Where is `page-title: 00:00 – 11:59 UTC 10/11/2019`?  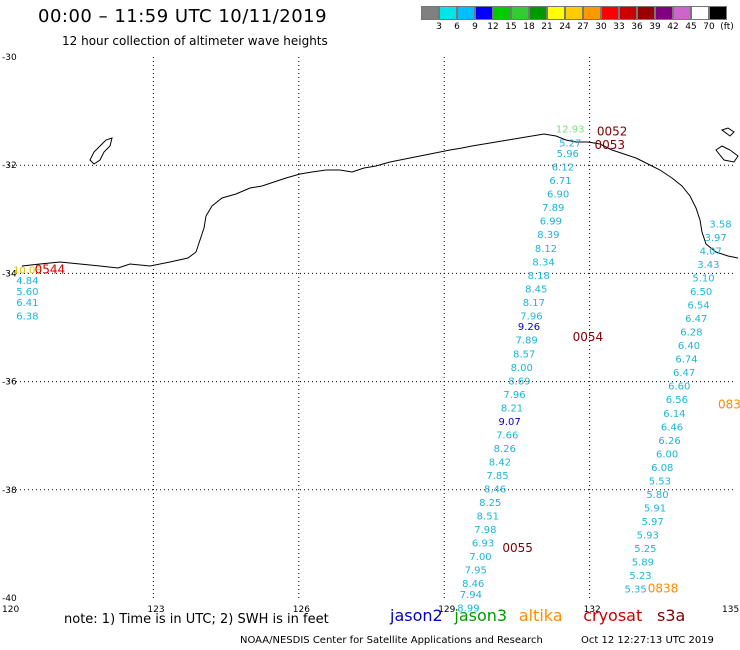
page-title: 00:00 – 11:59 UTC 10/11/2019 is located at coordinates (183, 16).